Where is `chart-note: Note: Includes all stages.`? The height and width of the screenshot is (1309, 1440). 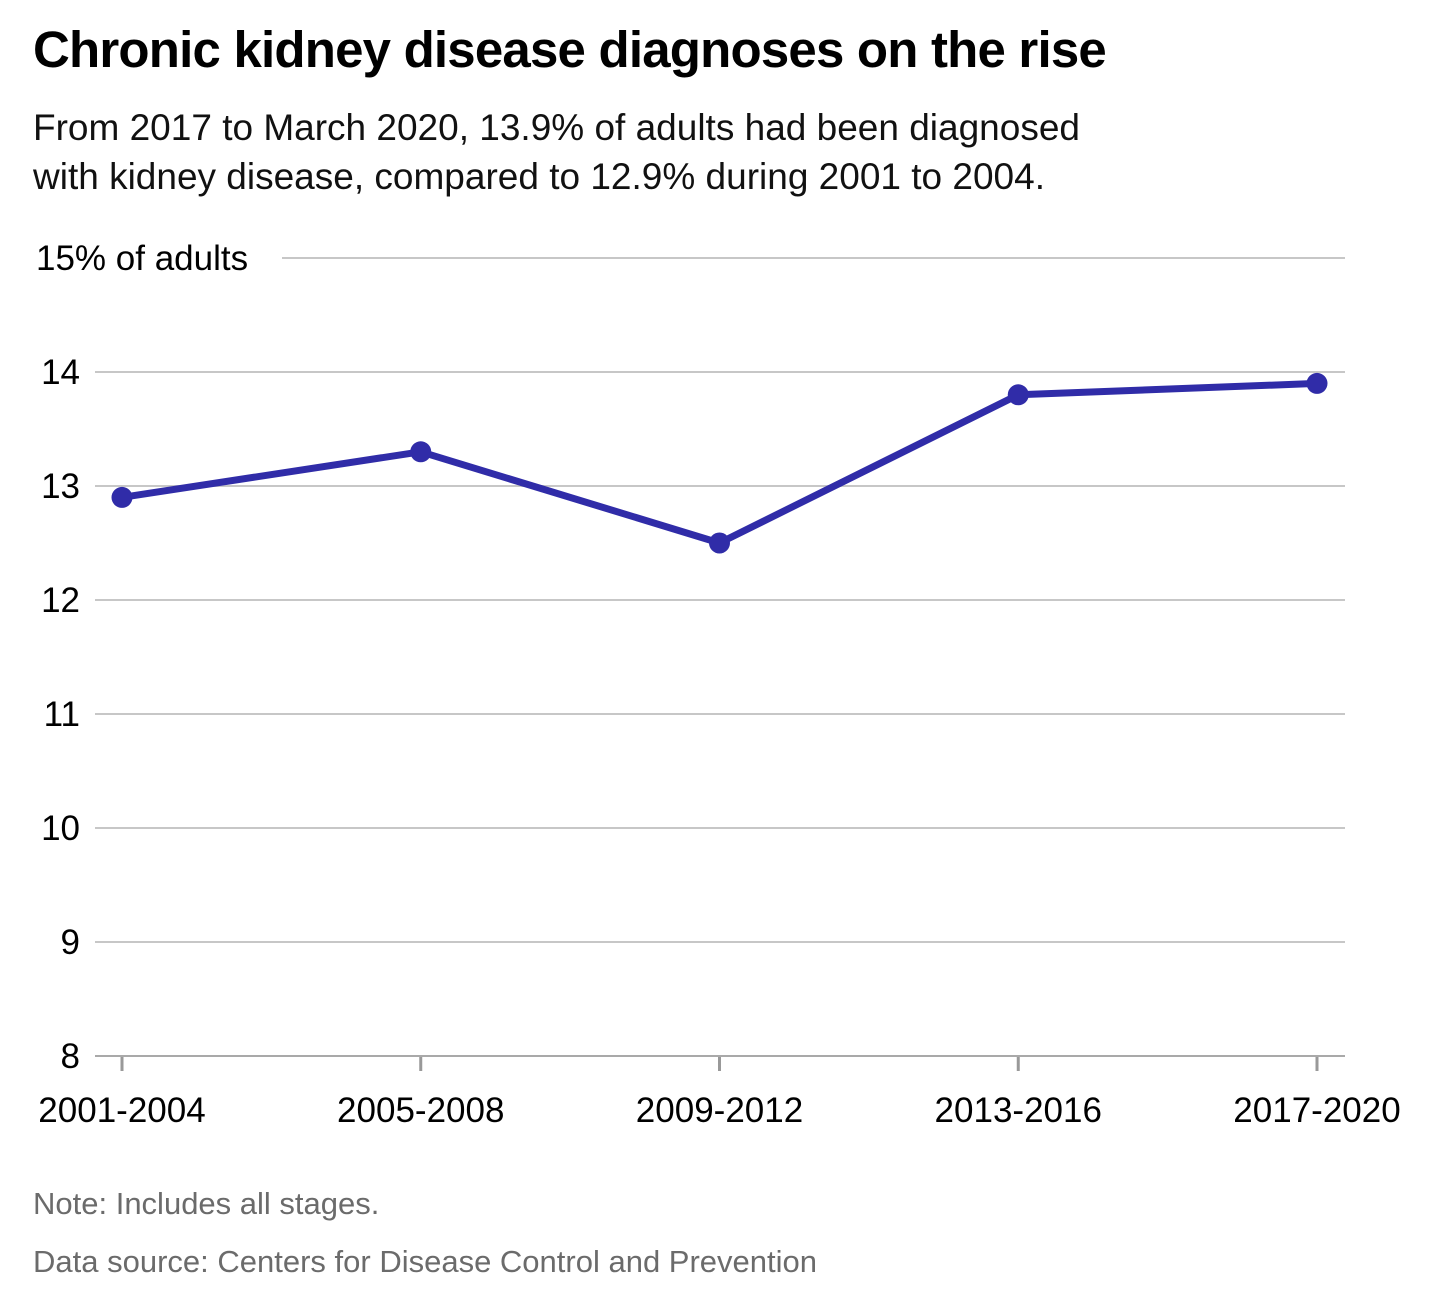 chart-note: Note: Includes all stages. is located at coordinates (206, 1203).